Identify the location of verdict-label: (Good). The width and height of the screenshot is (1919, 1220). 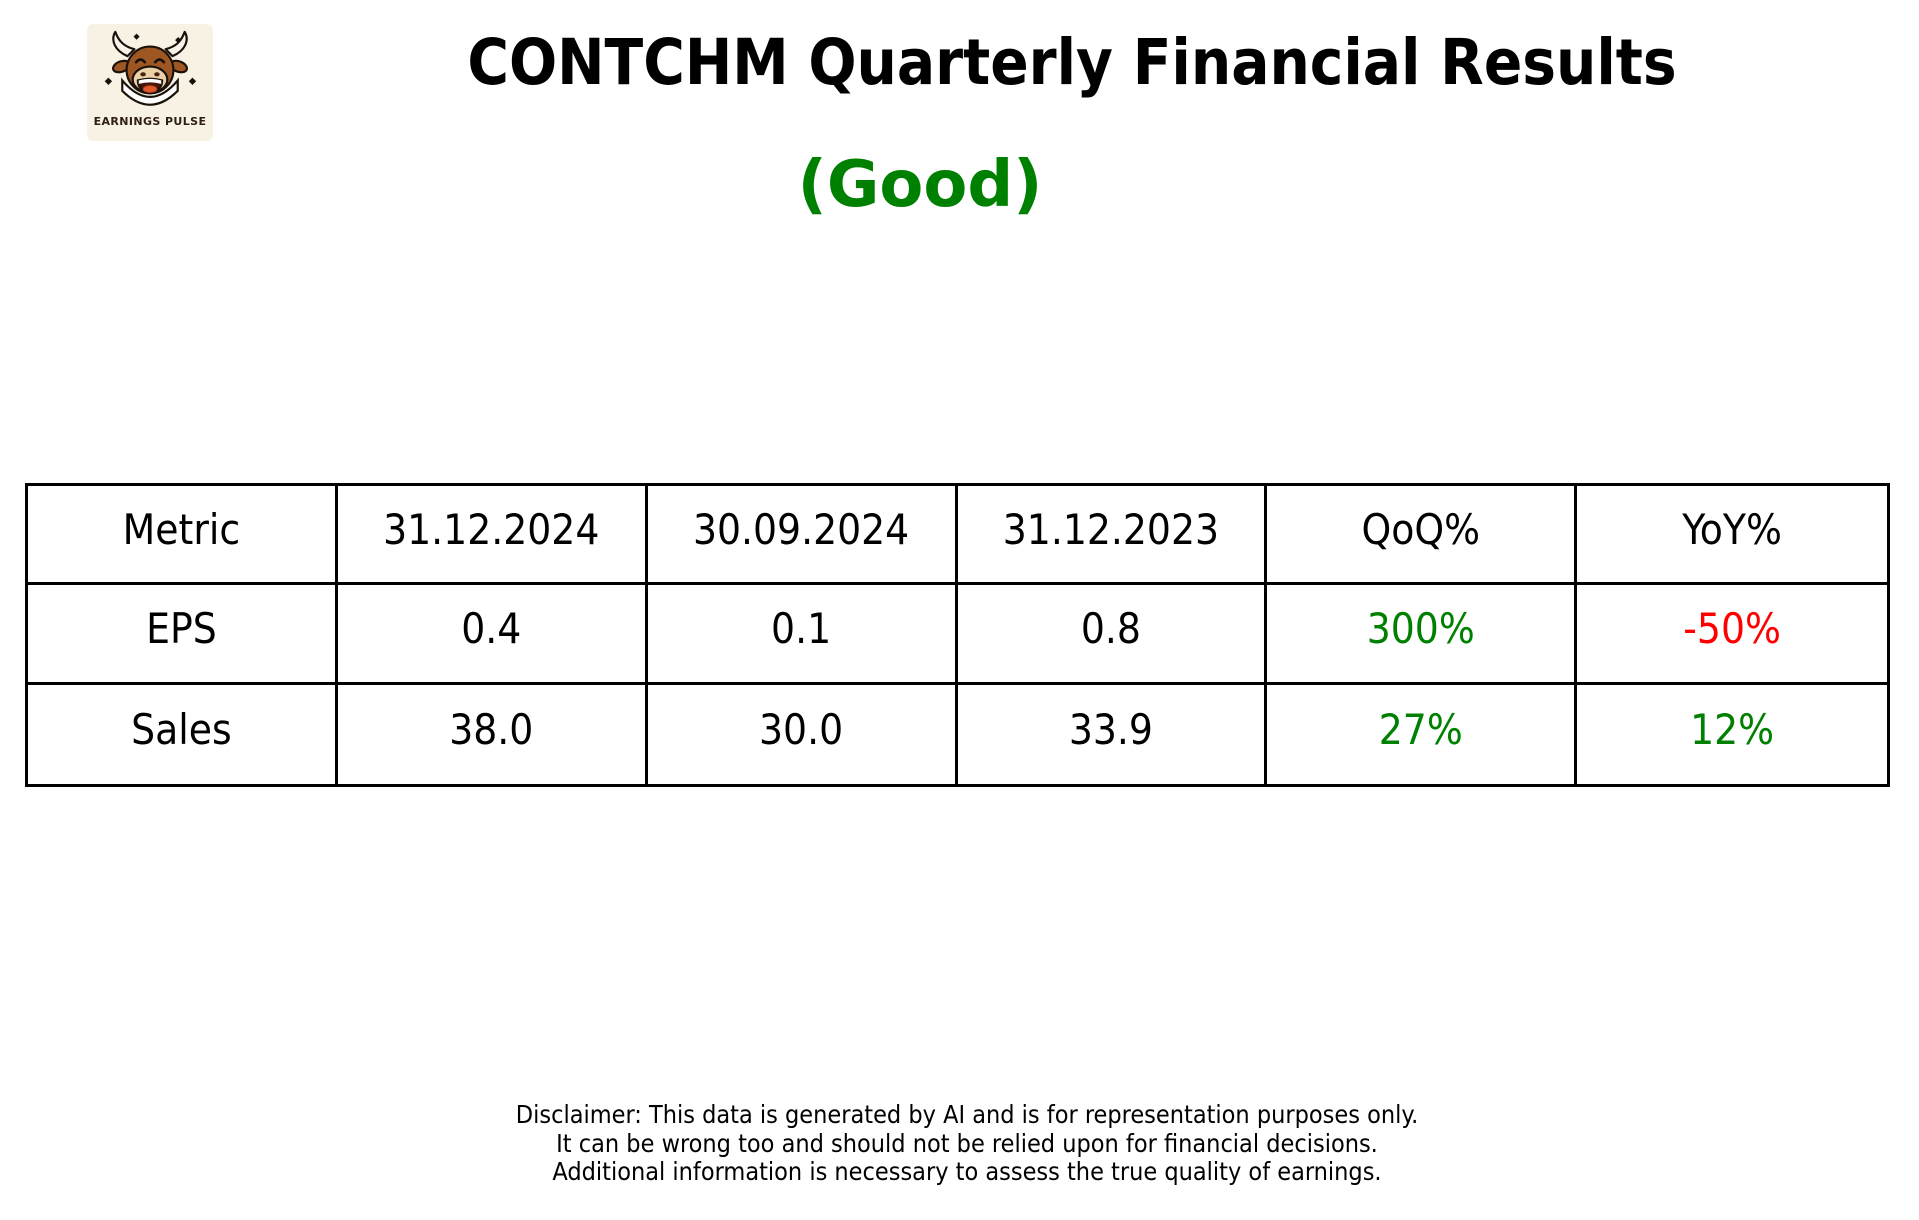
(920, 185).